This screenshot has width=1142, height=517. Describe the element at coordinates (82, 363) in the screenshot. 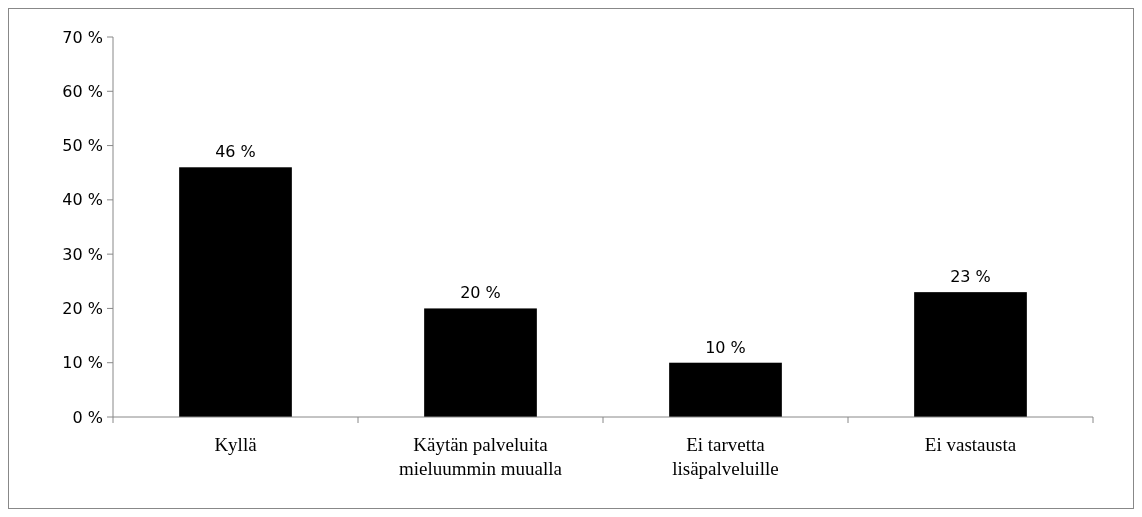

I see `y-tick-label: 10 %` at that location.